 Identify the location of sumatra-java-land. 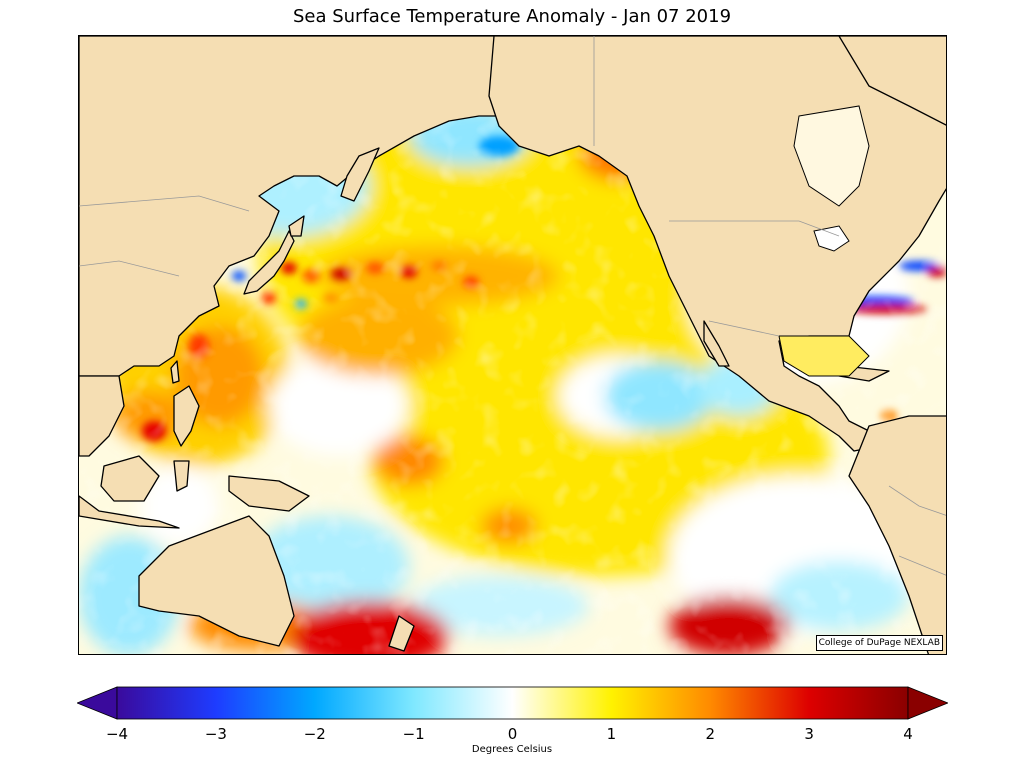
(129, 512).